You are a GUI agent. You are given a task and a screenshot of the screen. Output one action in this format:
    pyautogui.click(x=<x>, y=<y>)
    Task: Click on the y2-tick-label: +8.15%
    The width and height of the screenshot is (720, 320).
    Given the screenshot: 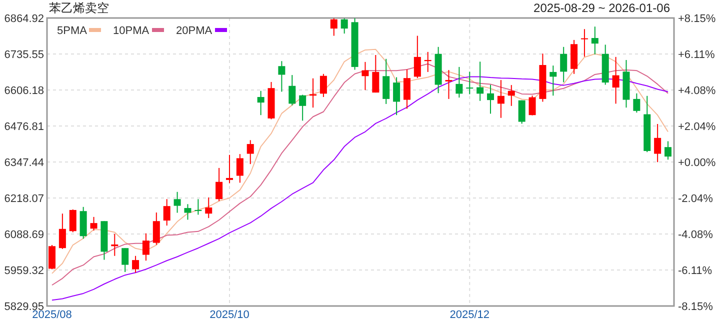 What is the action you would take?
    pyautogui.click(x=697, y=18)
    